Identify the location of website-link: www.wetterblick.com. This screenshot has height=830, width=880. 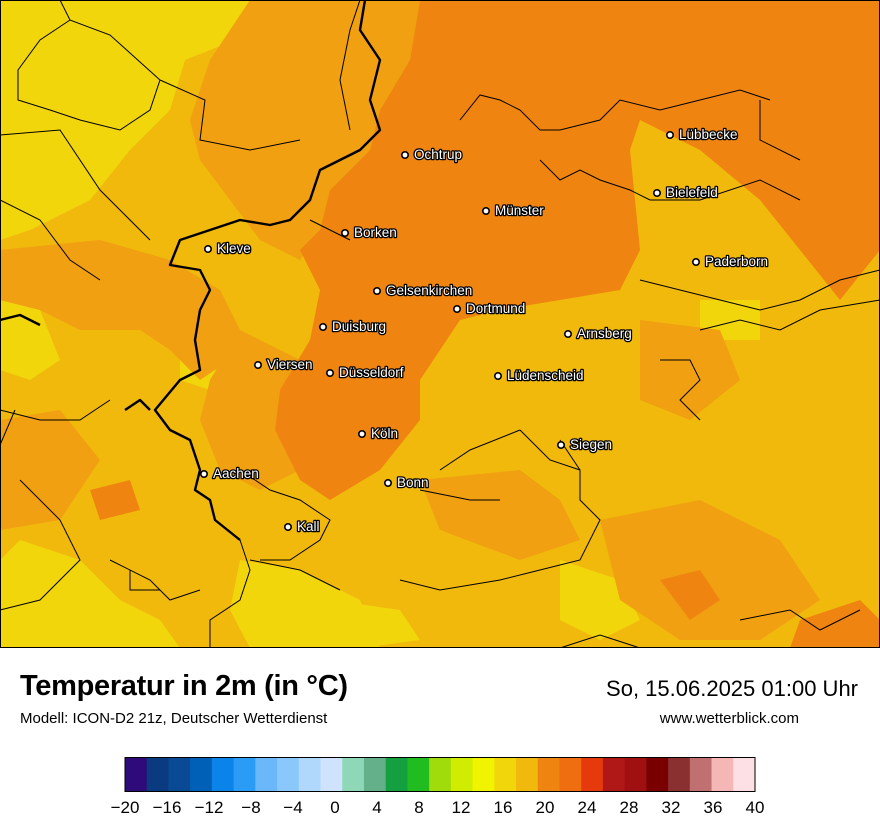
(729, 718).